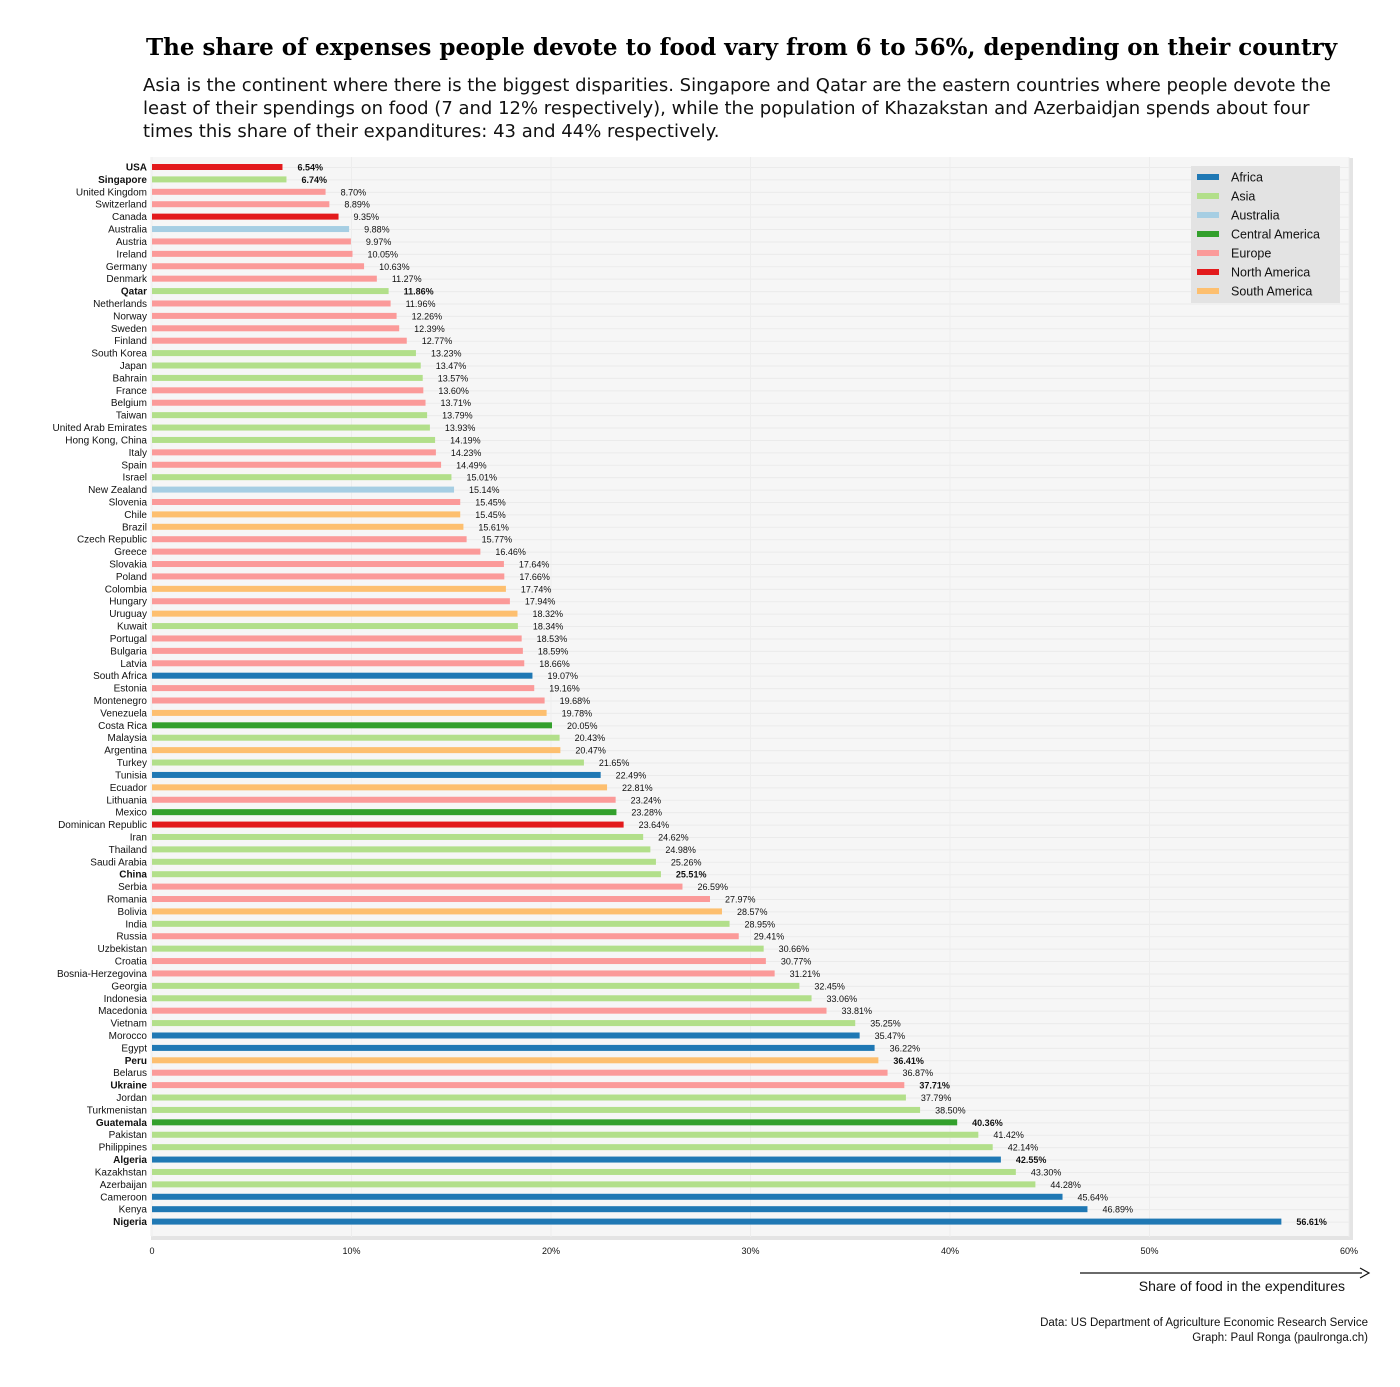 The image size is (1400, 1387). I want to click on category-label: Spain, so click(134, 465).